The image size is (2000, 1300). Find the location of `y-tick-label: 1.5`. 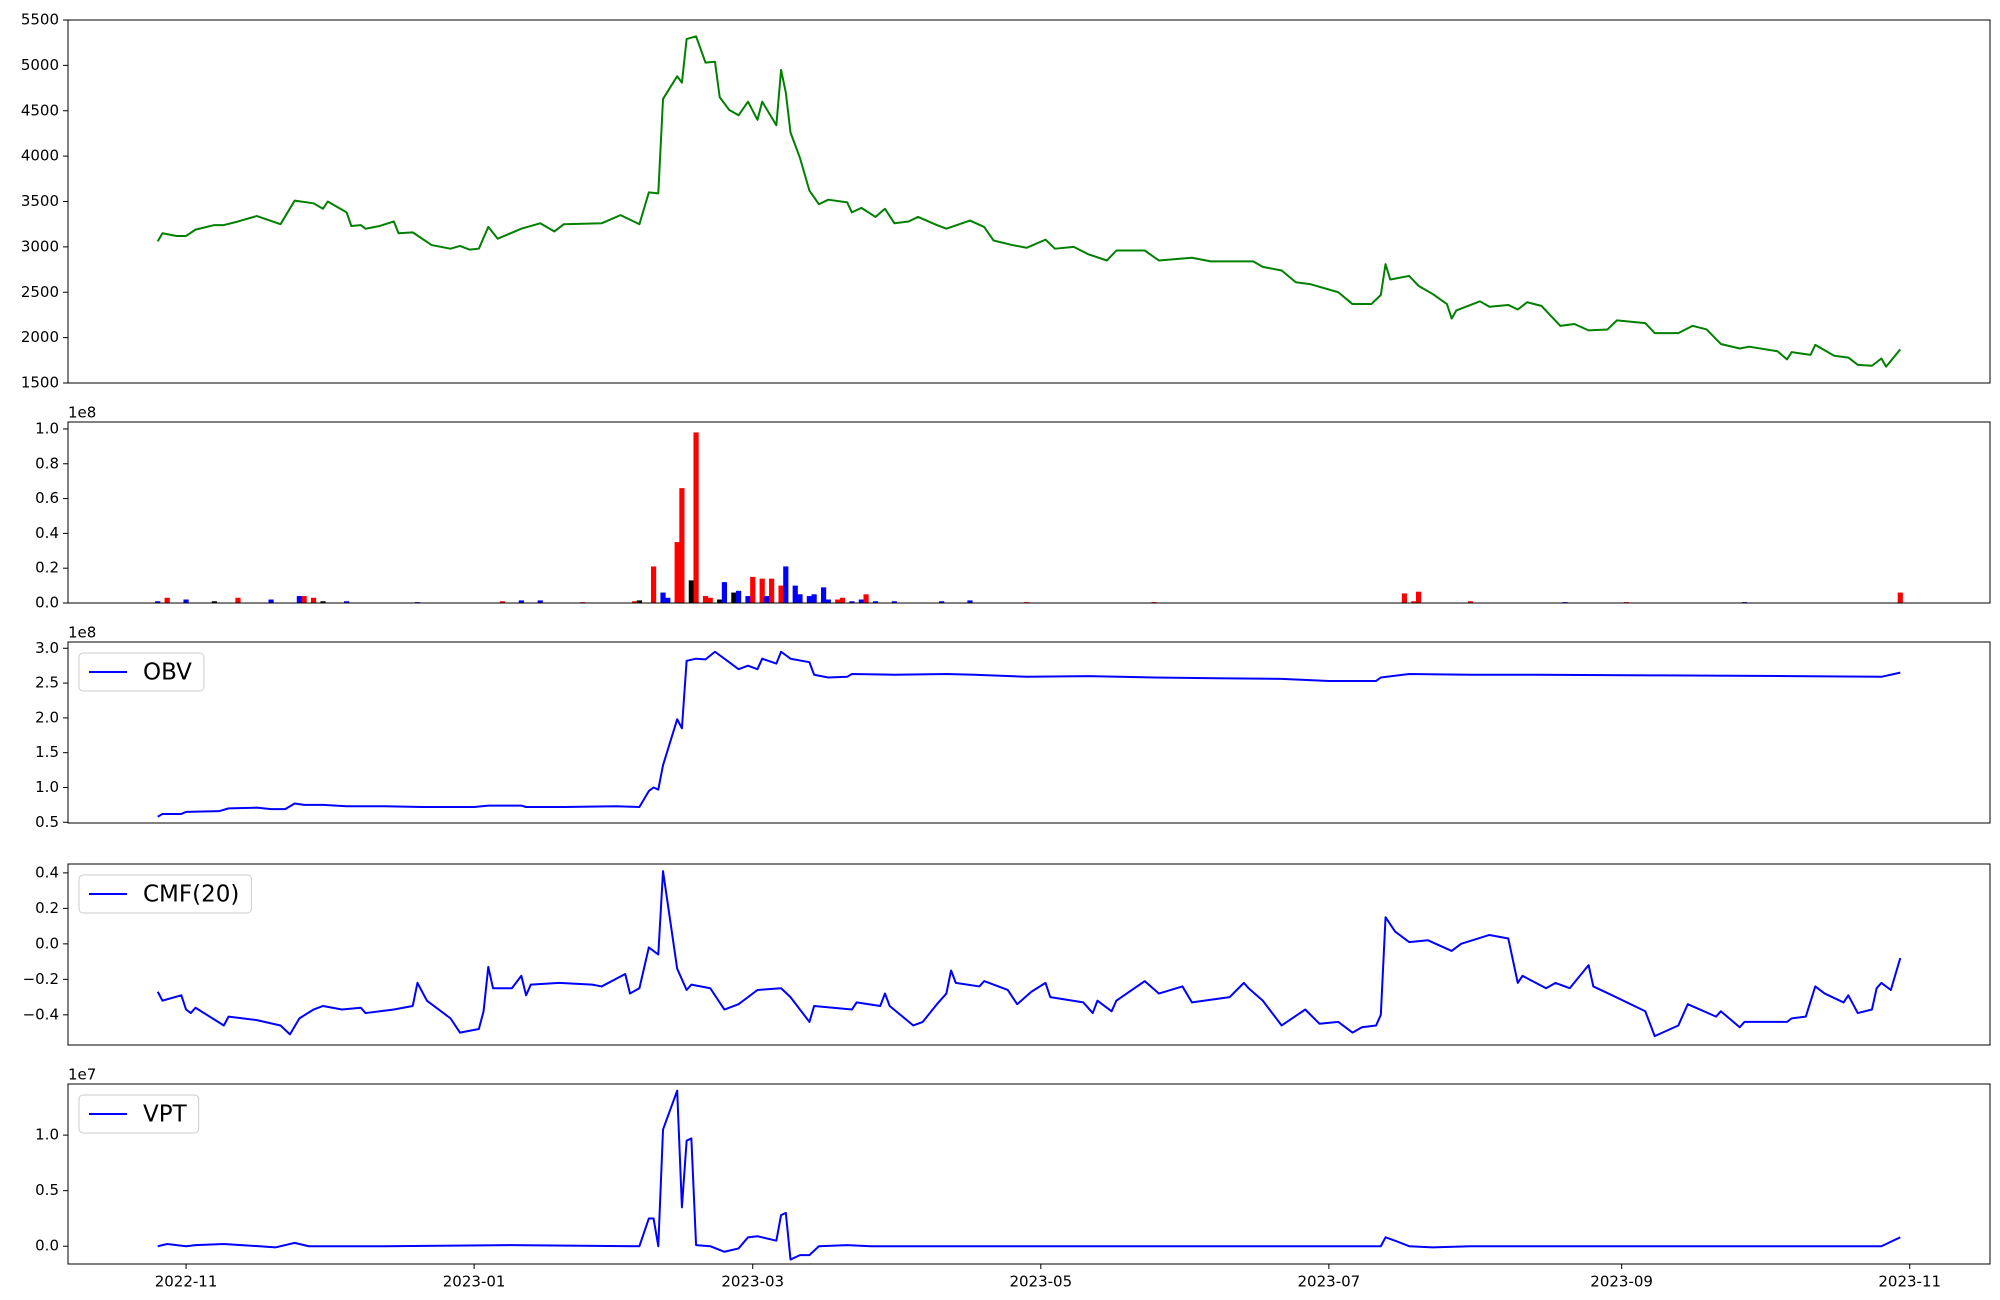

y-tick-label: 1.5 is located at coordinates (47, 752).